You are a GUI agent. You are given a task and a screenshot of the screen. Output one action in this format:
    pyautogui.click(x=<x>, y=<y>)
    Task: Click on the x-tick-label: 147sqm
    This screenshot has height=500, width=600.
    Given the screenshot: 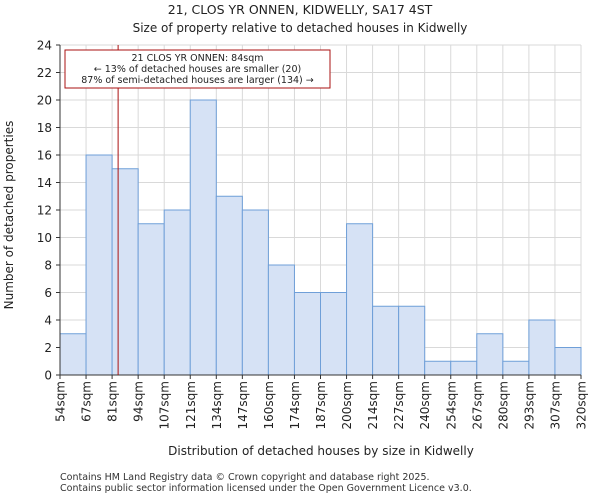 What is the action you would take?
    pyautogui.click(x=243, y=405)
    